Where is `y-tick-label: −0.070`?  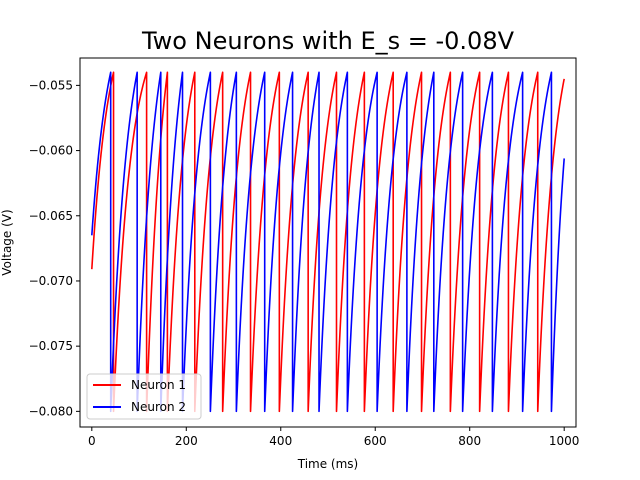 y-tick-label: −0.070 is located at coordinates (51, 281).